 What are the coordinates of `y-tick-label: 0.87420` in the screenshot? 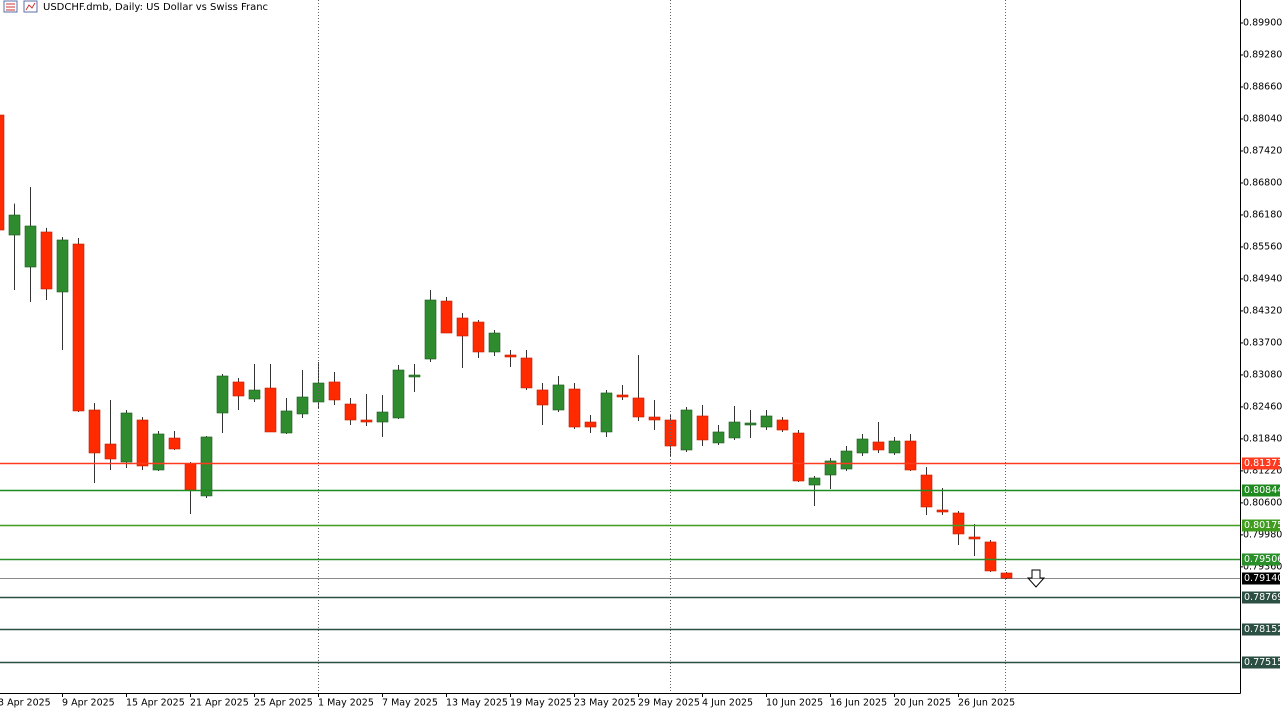 It's located at (1262, 150).